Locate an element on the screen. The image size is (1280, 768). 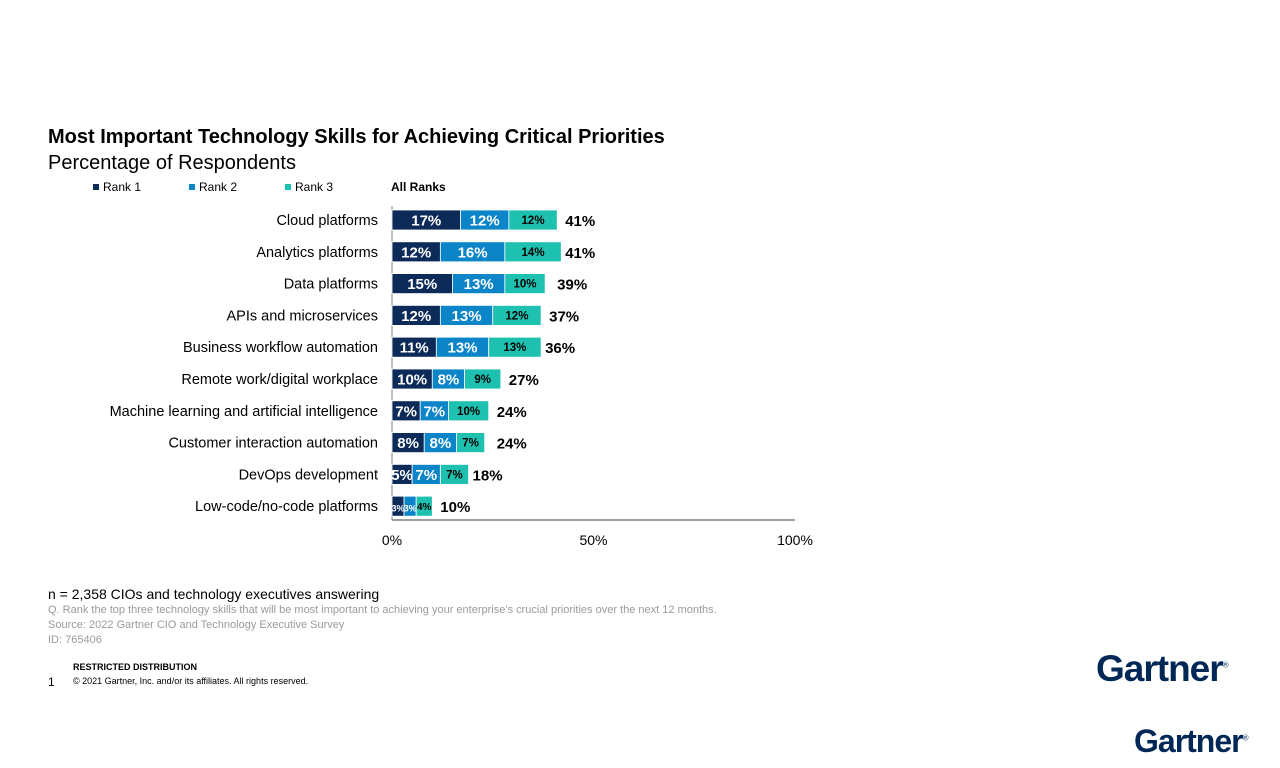
category-label: Customer interaction automation is located at coordinates (273, 444).